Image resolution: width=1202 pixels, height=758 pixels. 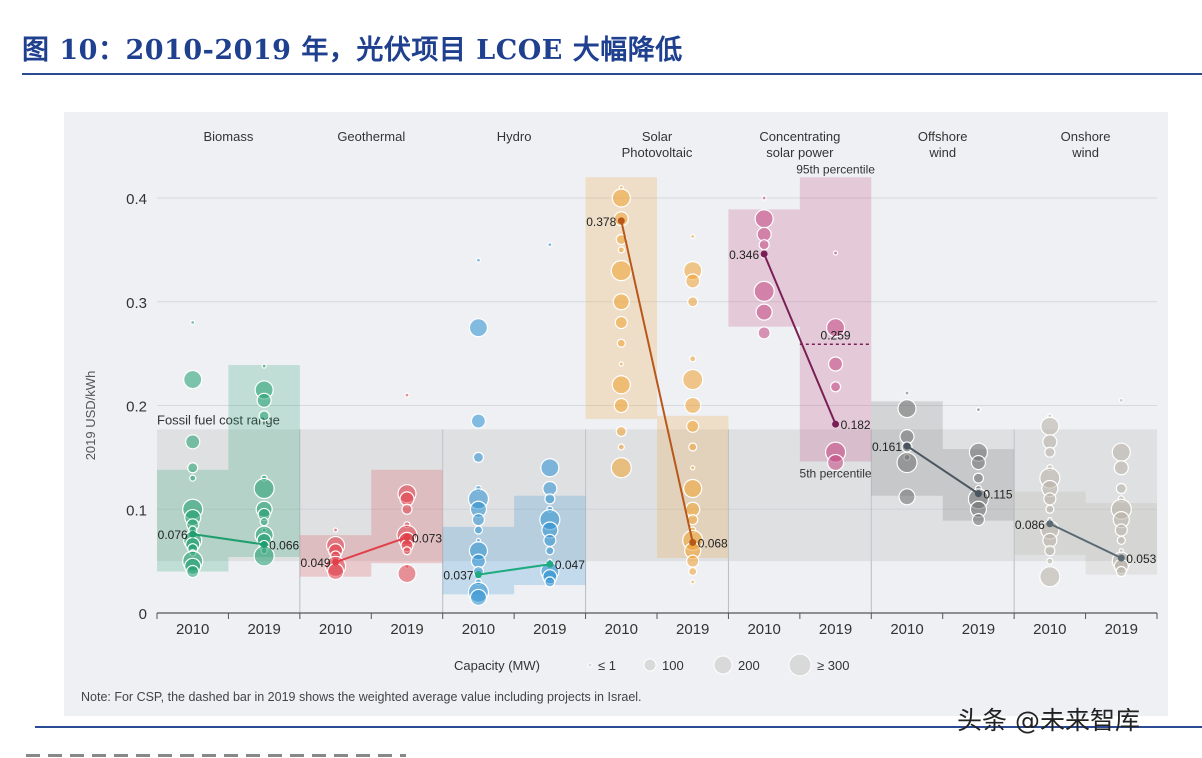 What do you see at coordinates (856, 425) in the screenshot?
I see `value-label: 0.182` at bounding box center [856, 425].